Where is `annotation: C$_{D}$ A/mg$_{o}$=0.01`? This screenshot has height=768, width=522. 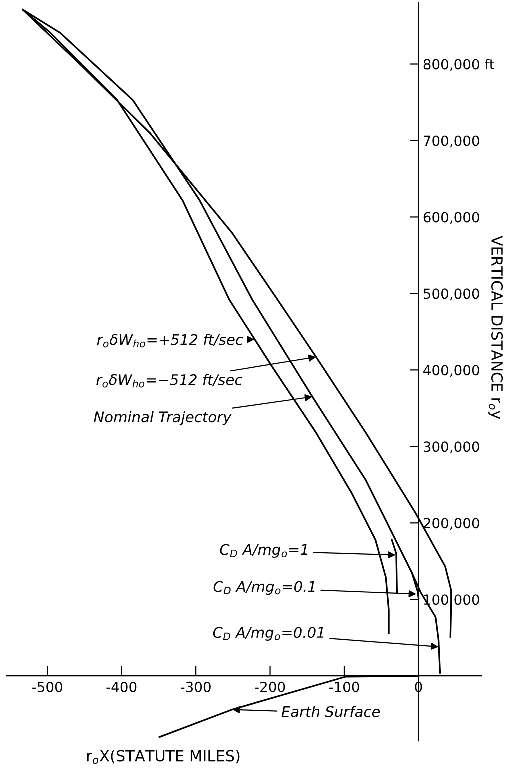
annotation: C$_{D}$ A/mg$_{o}$=0.01 is located at coordinates (268, 634).